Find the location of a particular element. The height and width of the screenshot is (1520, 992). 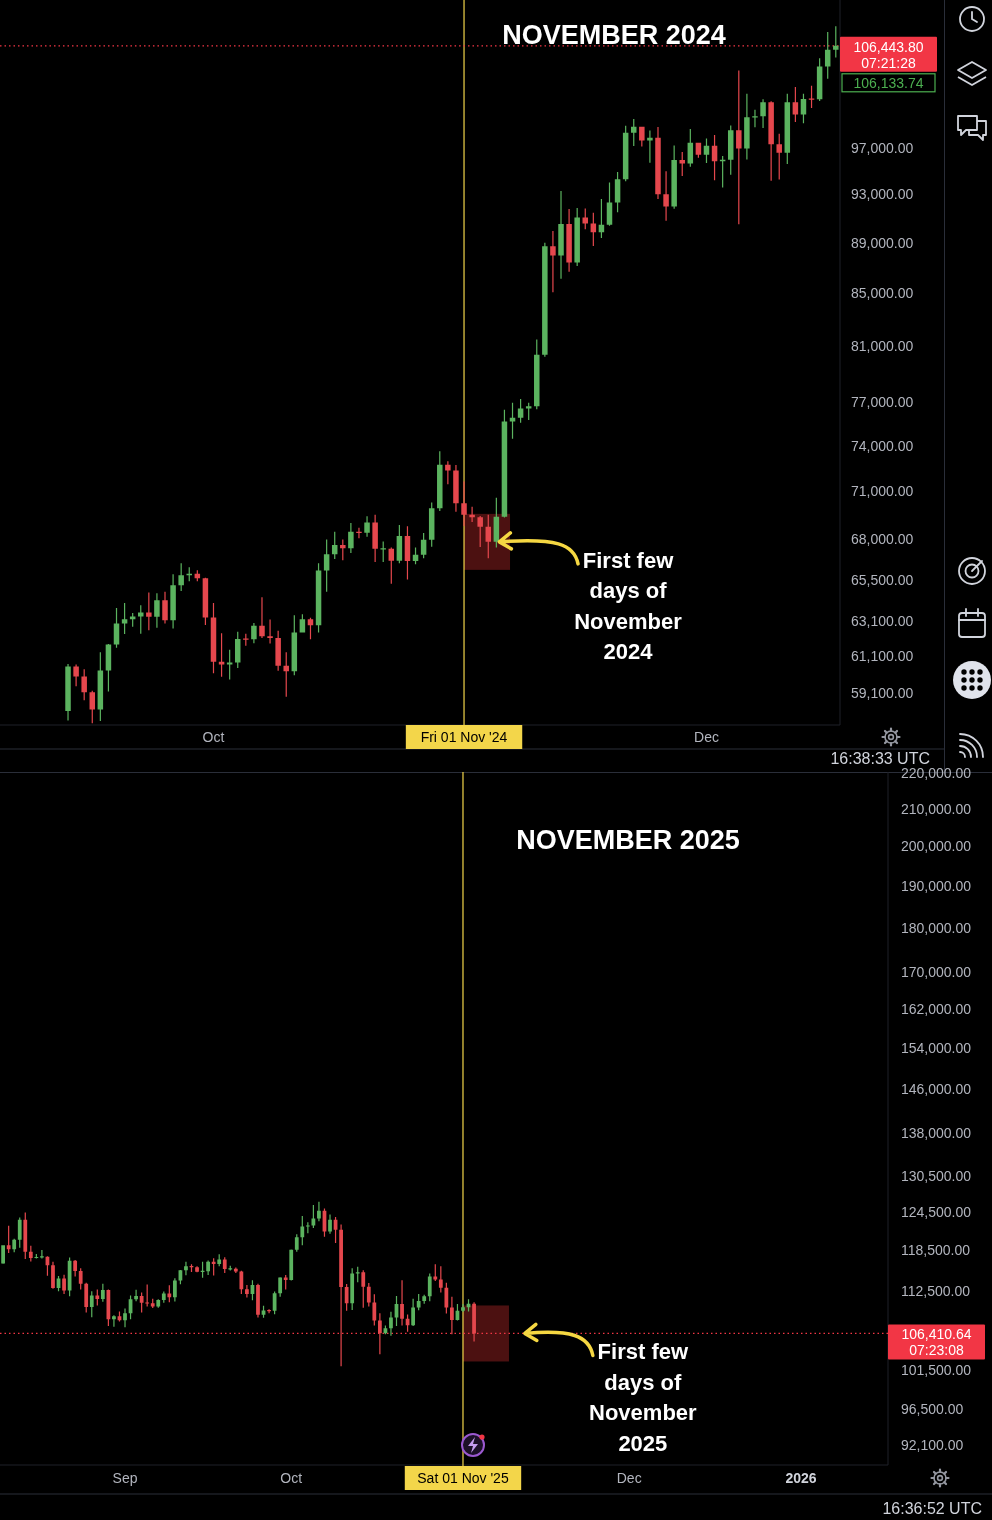

y-tick-label: 63,100.00 is located at coordinates (882, 620).